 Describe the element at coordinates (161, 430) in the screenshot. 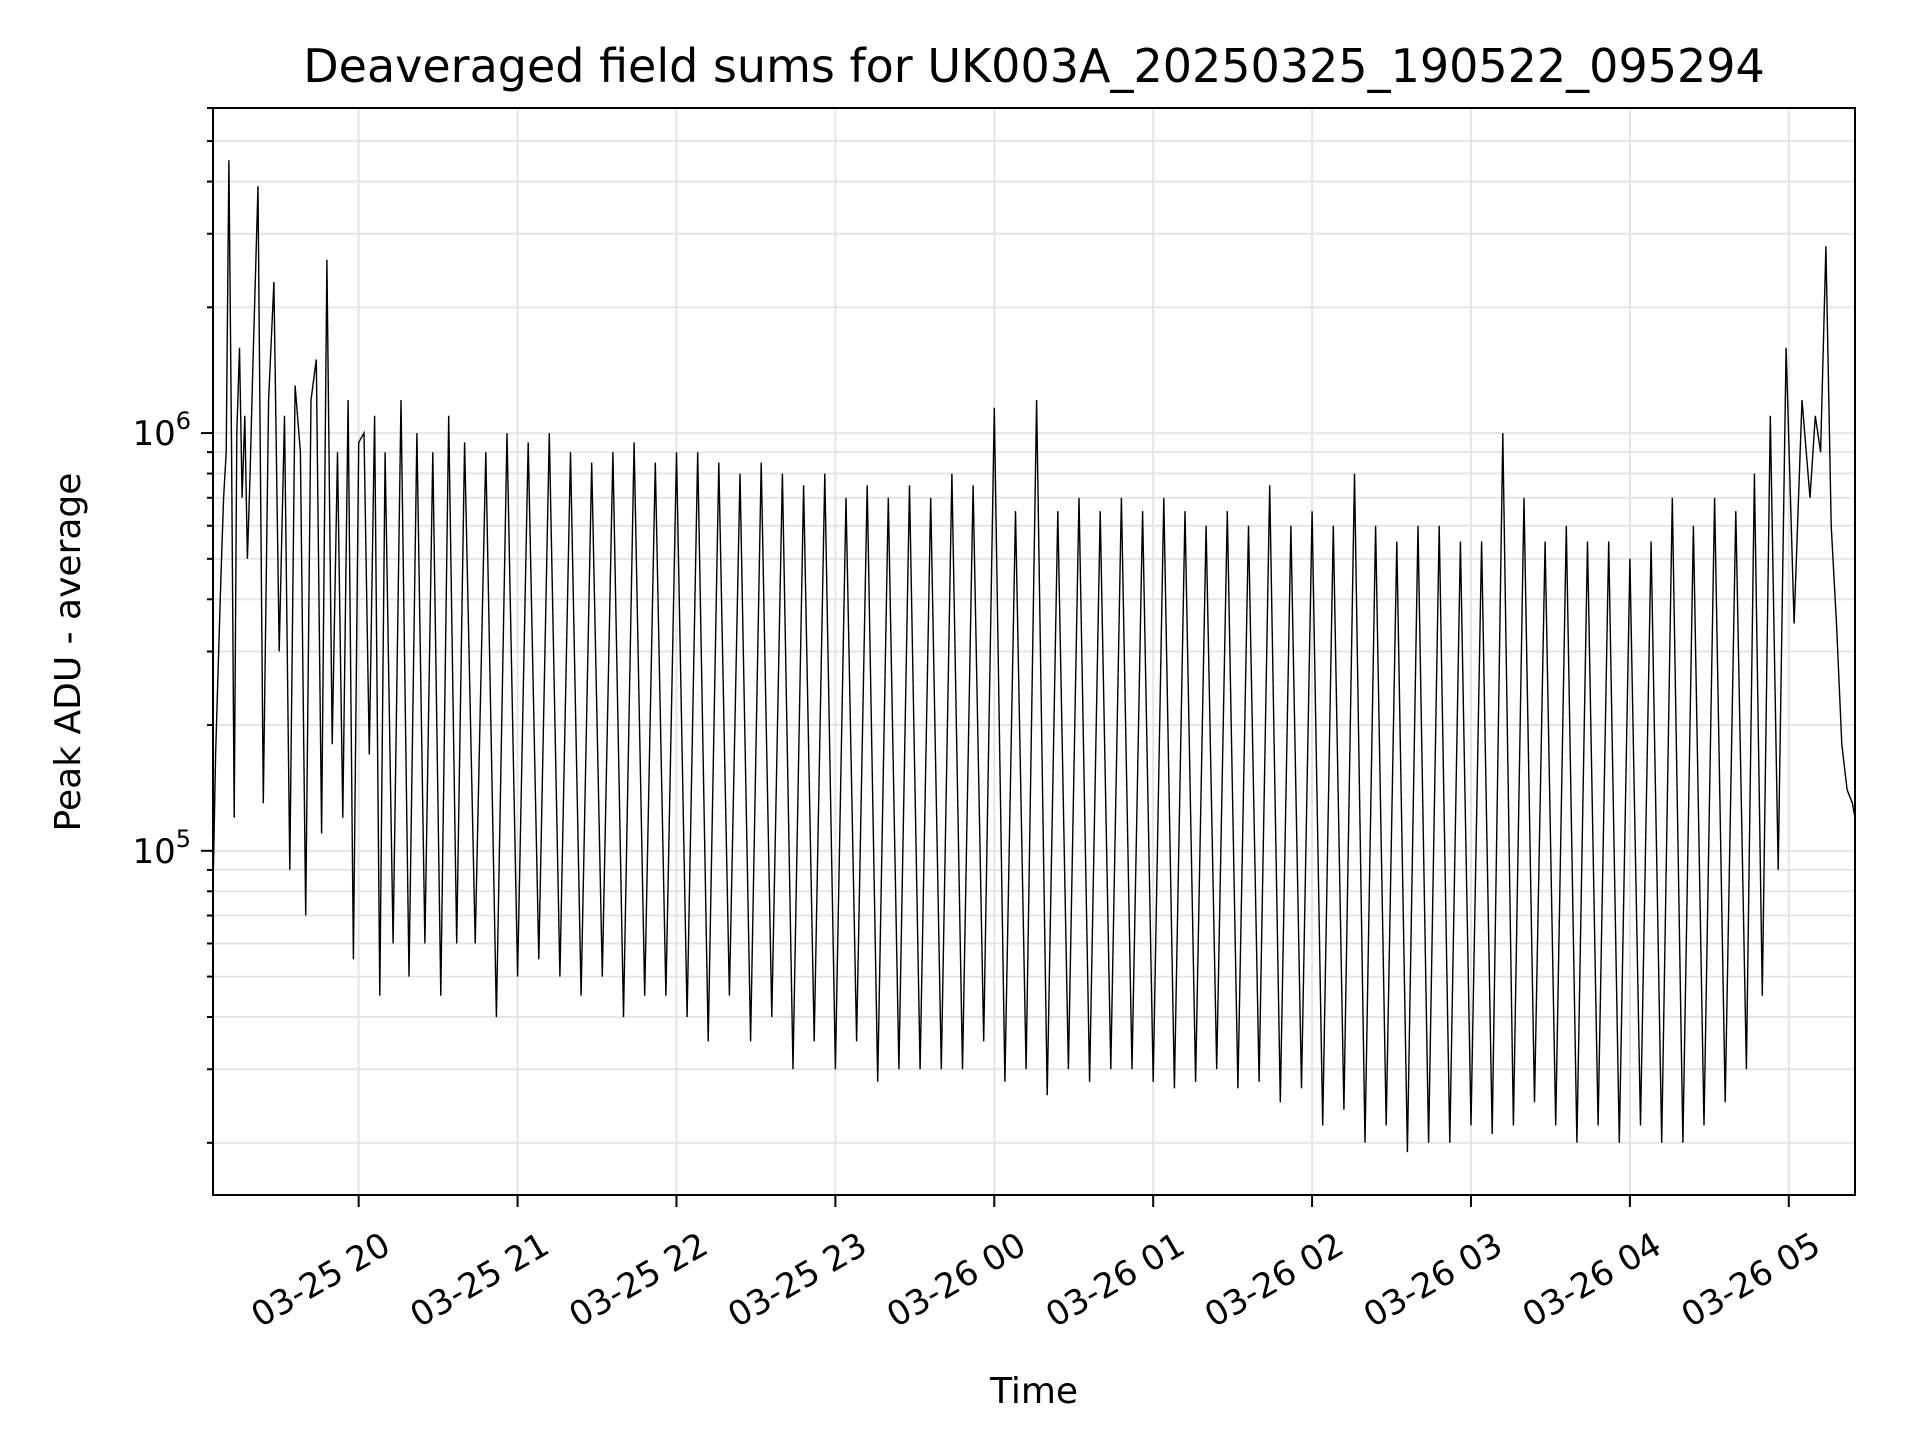

I see `y-tick-label: 10⁶` at that location.